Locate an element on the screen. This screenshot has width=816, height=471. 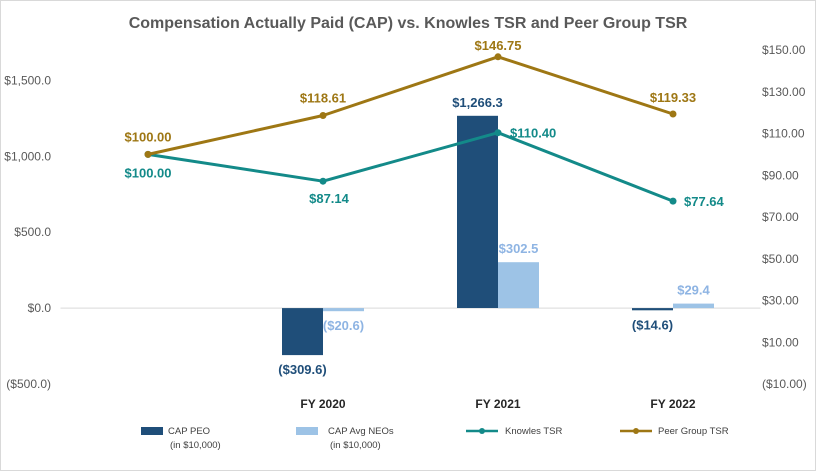
right-axis-tick-label: $130.00 is located at coordinates (784, 92).